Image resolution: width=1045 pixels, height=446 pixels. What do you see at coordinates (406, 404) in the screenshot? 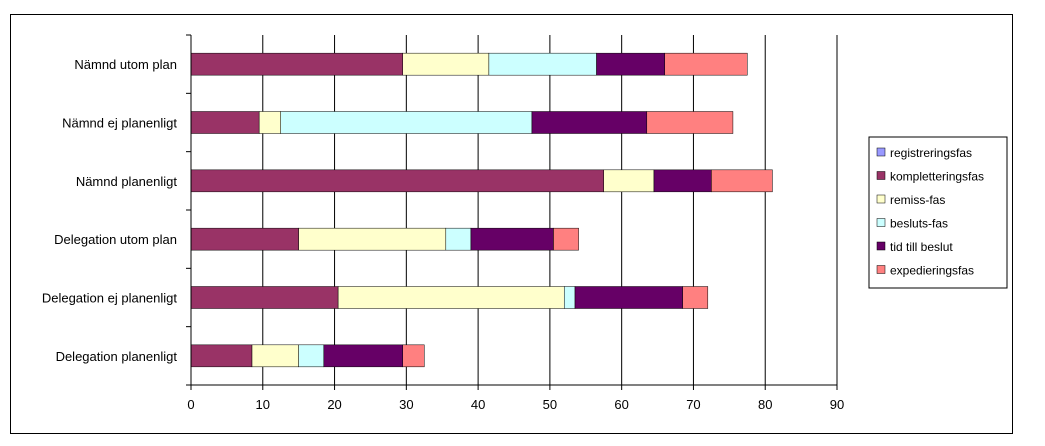
I see `x-tick-label: 30` at bounding box center [406, 404].